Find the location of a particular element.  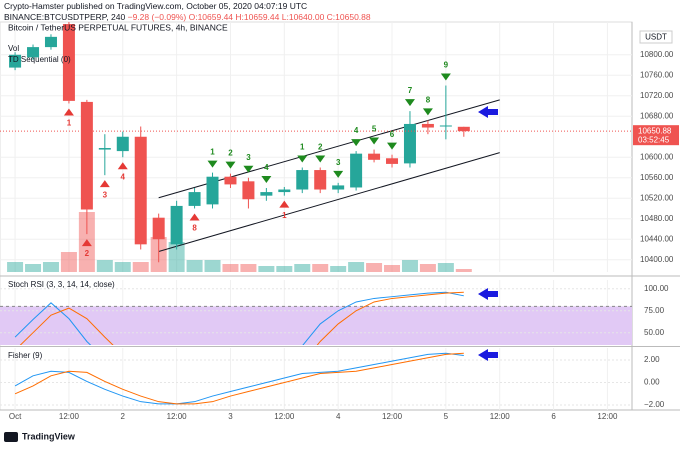

fisher-title: Fisher (9) is located at coordinates (25, 355).